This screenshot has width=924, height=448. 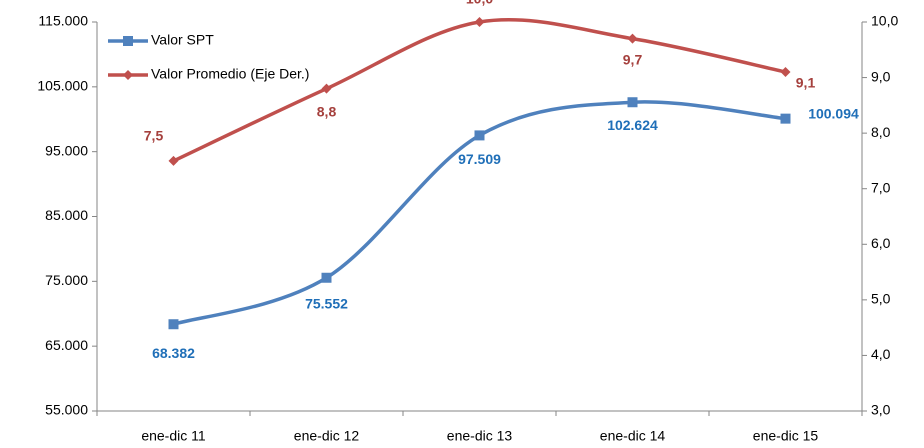 I want to click on x-tick-label: ene-dic 15, so click(x=786, y=436).